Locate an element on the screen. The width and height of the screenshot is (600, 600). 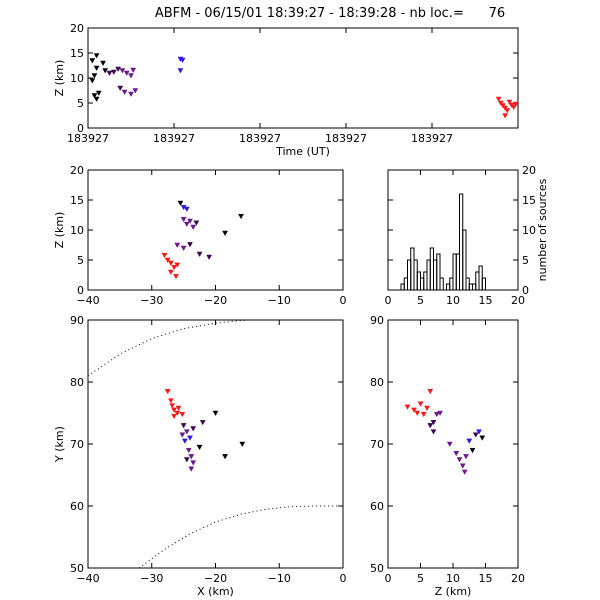
z-histogram-ytick-label: 10 is located at coordinates (529, 230).